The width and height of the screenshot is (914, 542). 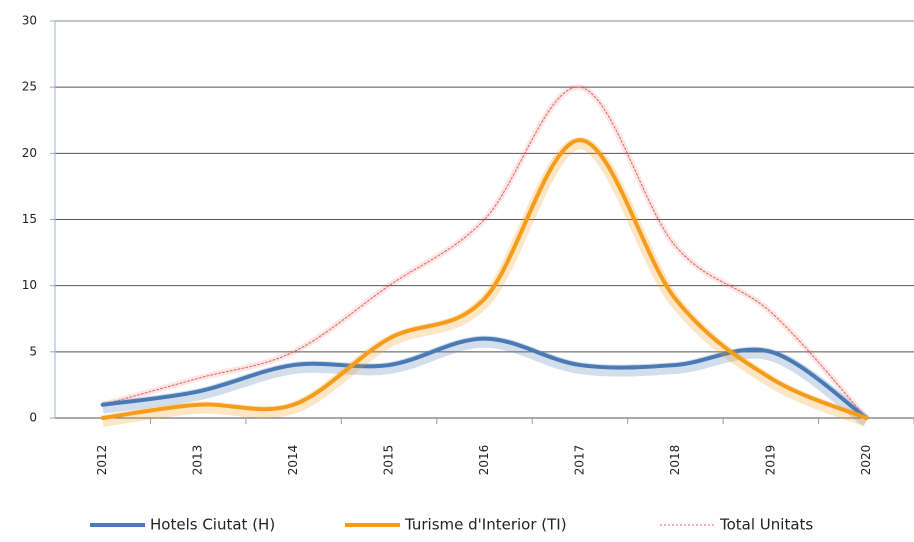 What do you see at coordinates (29, 87) in the screenshot?
I see `y-tick-label: 25` at bounding box center [29, 87].